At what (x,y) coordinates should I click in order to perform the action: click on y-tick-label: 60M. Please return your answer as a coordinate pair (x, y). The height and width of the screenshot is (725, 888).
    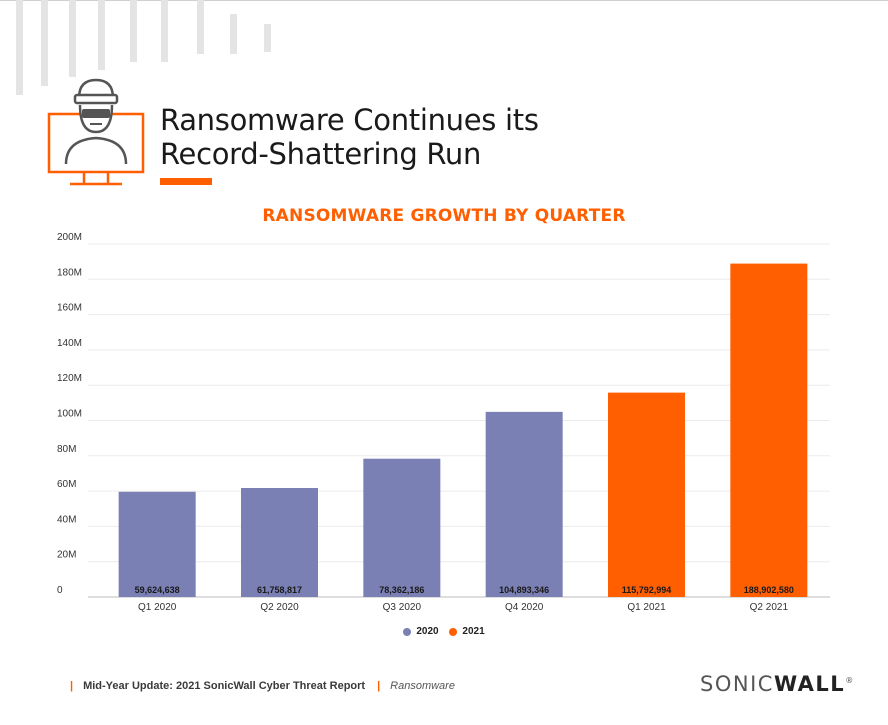
    Looking at the image, I should click on (66, 484).